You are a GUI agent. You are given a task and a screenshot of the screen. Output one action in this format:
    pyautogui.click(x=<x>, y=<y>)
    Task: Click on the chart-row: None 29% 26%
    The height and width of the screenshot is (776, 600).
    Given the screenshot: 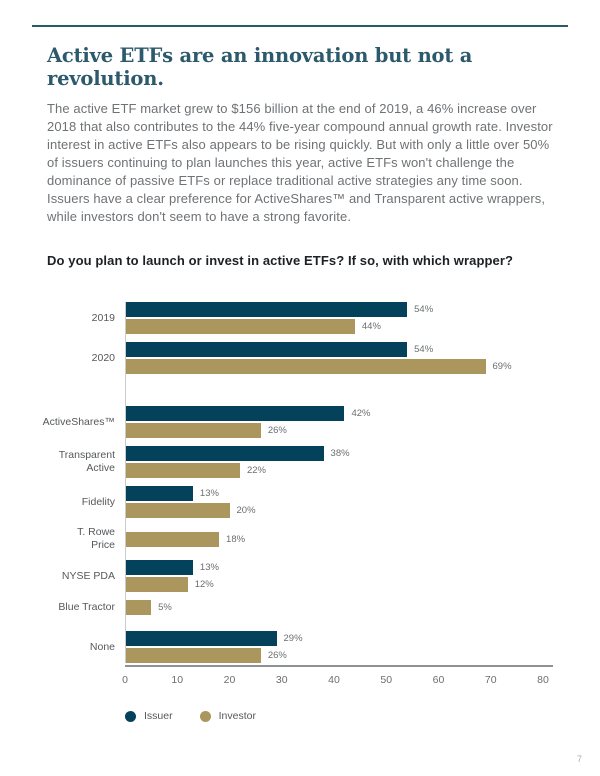 What is the action you would take?
    pyautogui.click(x=298, y=647)
    